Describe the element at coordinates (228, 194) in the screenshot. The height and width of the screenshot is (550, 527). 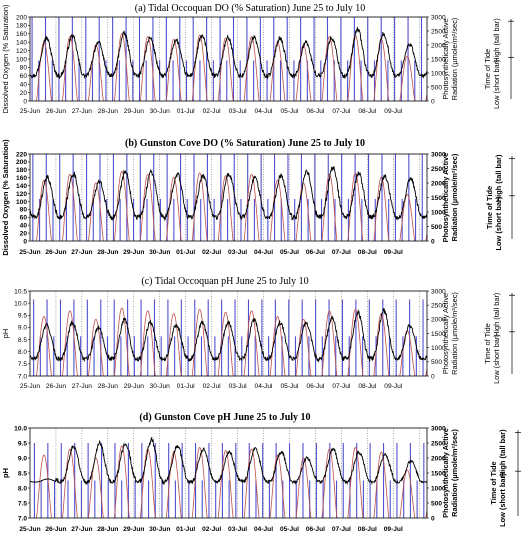
I see `oxygen-line` at that location.